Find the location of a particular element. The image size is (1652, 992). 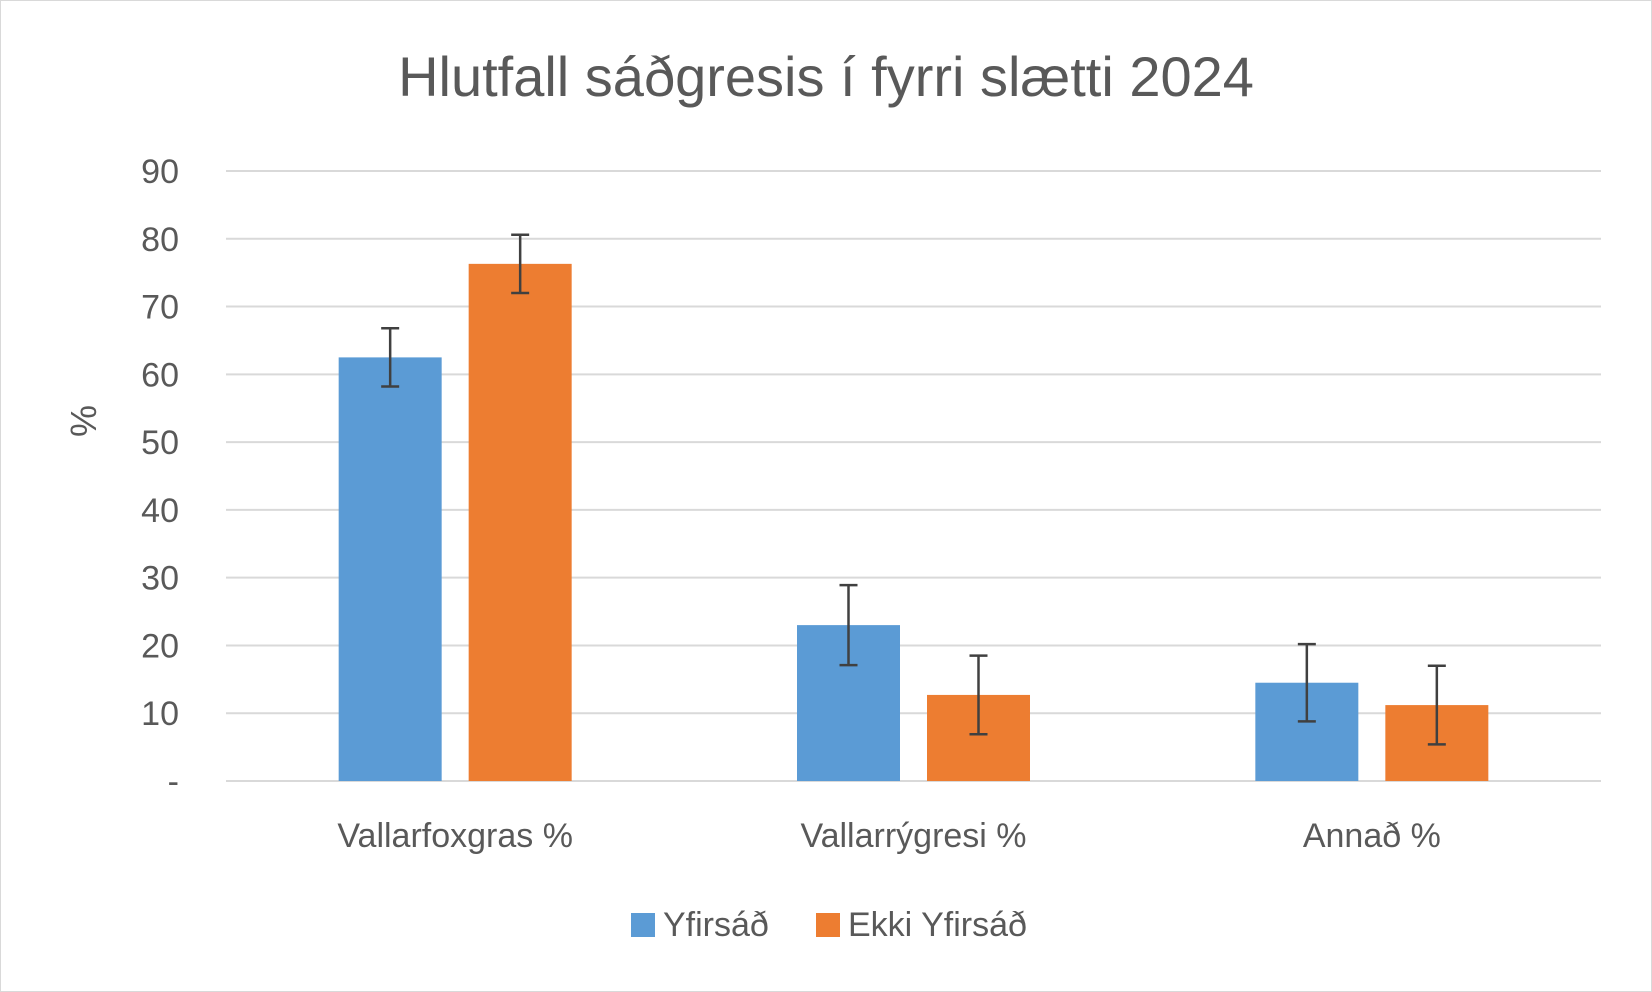

y-tick-label: 10 is located at coordinates (160, 714).